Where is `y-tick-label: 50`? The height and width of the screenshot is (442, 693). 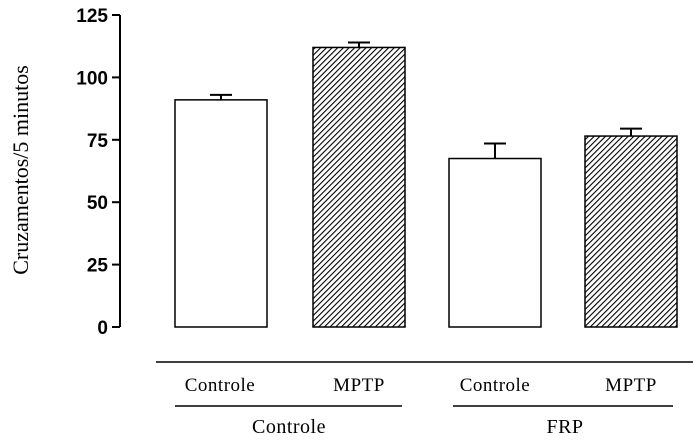 y-tick-label: 50 is located at coordinates (97, 203).